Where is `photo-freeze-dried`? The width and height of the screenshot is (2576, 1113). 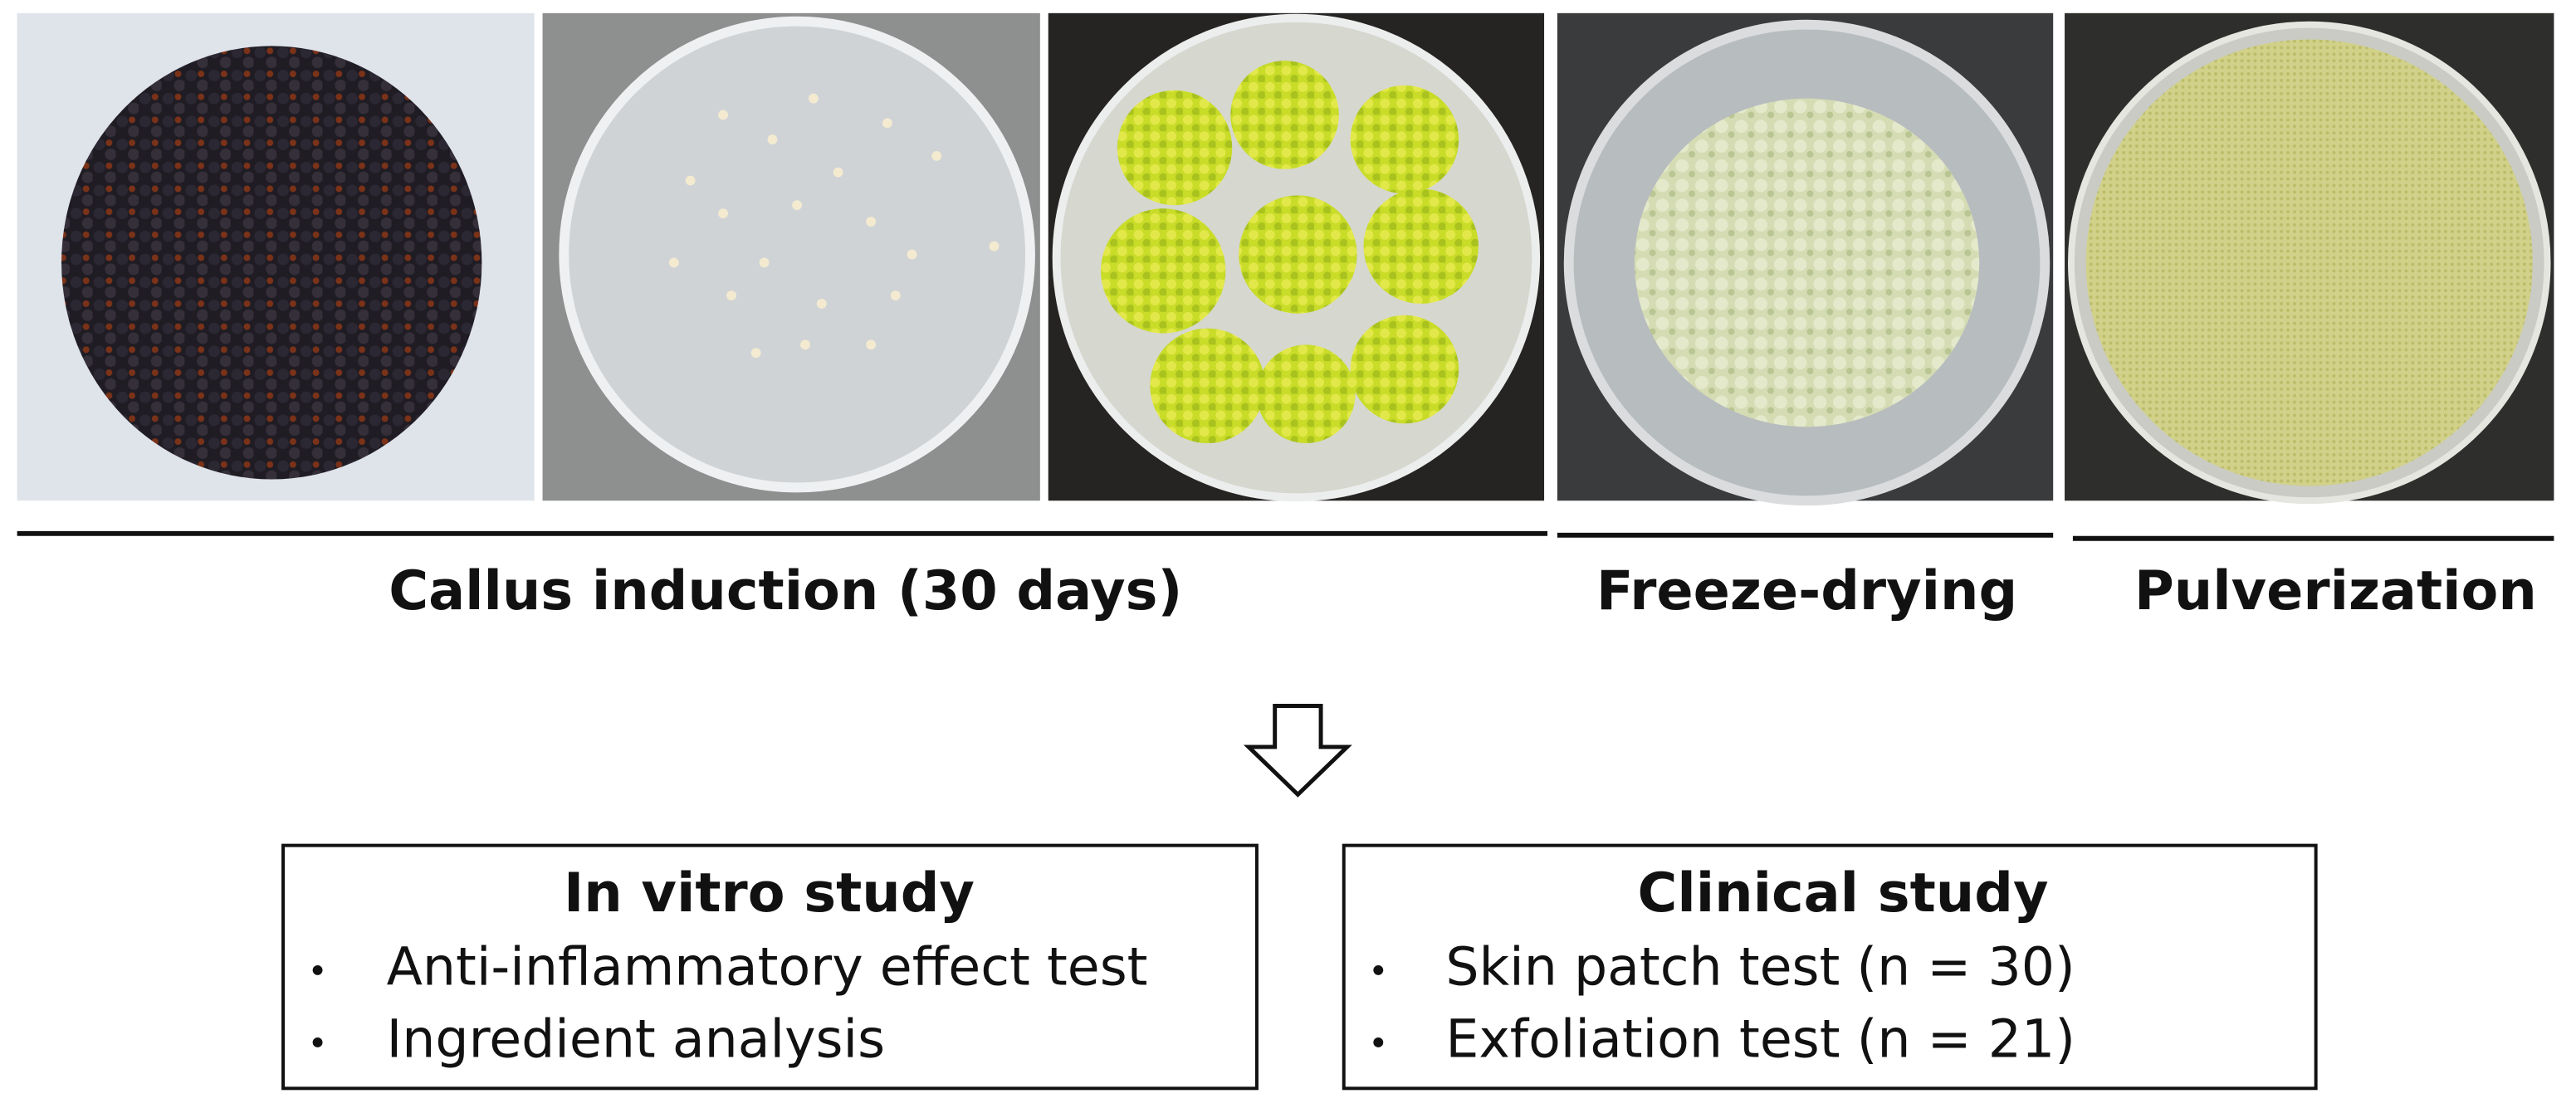 photo-freeze-dried is located at coordinates (1805, 259).